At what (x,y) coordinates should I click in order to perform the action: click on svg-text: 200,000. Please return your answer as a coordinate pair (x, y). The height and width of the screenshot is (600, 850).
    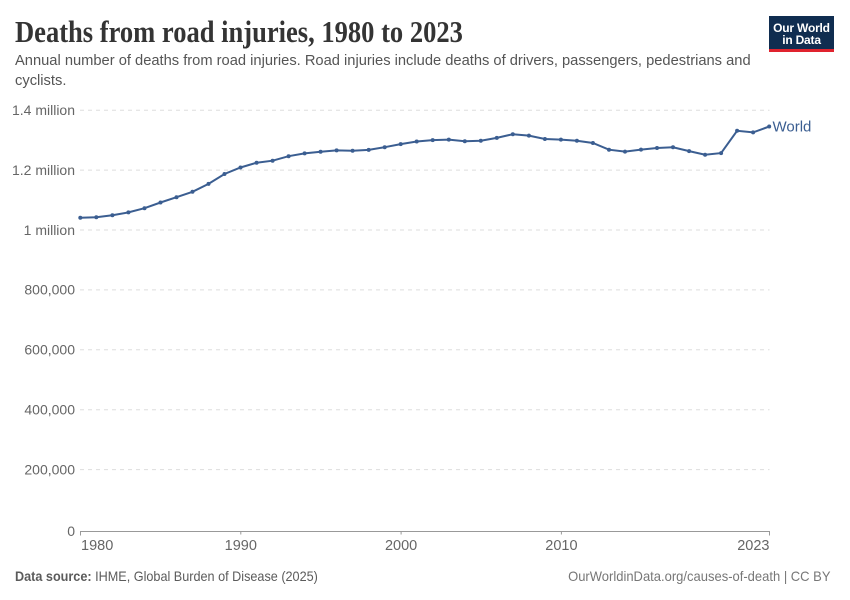
    Looking at the image, I should click on (49, 469).